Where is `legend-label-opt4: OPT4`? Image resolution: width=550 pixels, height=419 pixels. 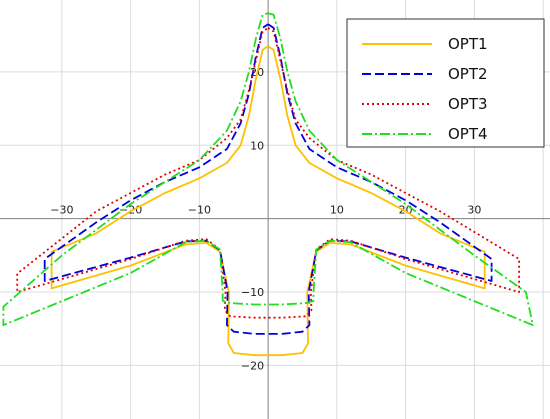
legend-label-opt4: OPT4 is located at coordinates (468, 134).